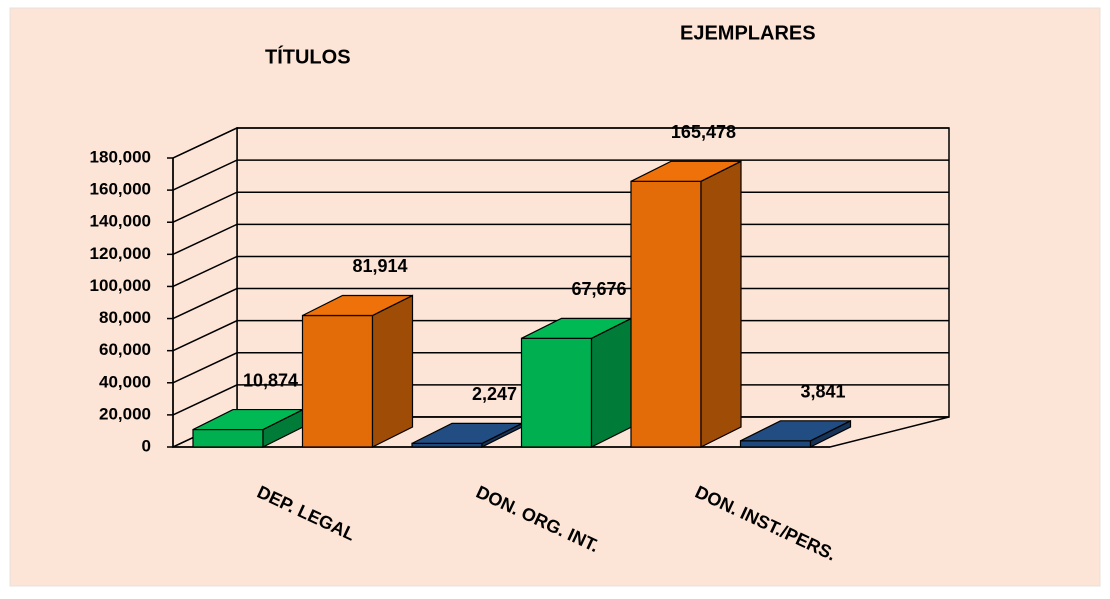 The width and height of the screenshot is (1110, 599). What do you see at coordinates (120, 156) in the screenshot?
I see `y-tick-label: 180,000` at bounding box center [120, 156].